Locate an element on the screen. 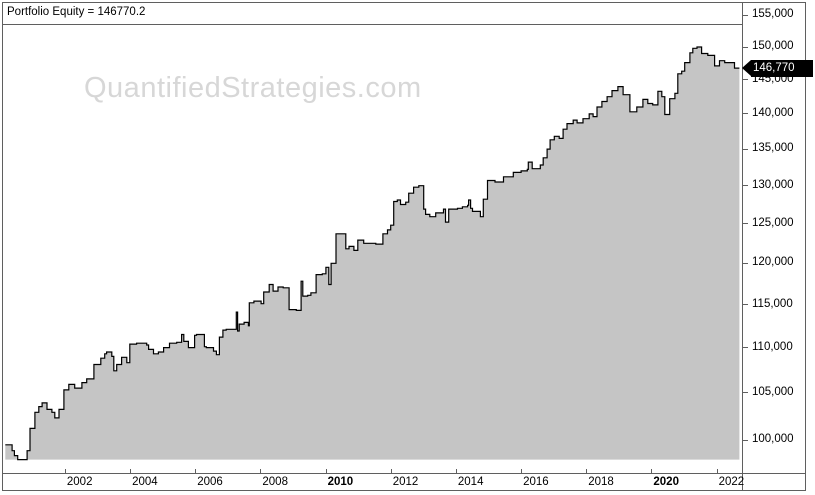 This screenshot has height=495, width=815. y-axis-label: 115,000 is located at coordinates (772, 303).